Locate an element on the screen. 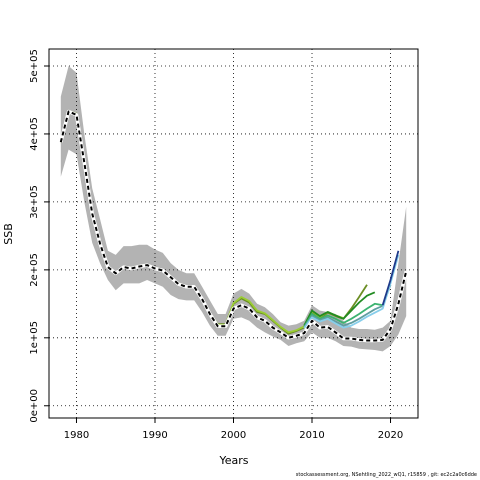 This screenshot has height=480, width=480. y-tick-label: 0e+00 is located at coordinates (34, 406).